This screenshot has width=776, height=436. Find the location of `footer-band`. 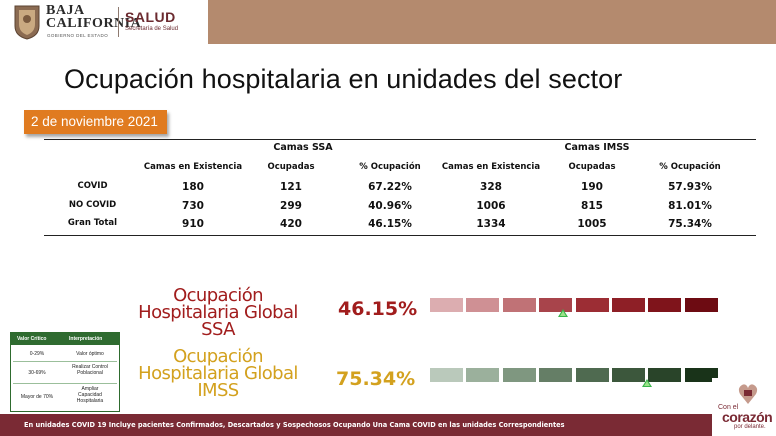

footer-band is located at coordinates (356, 425).